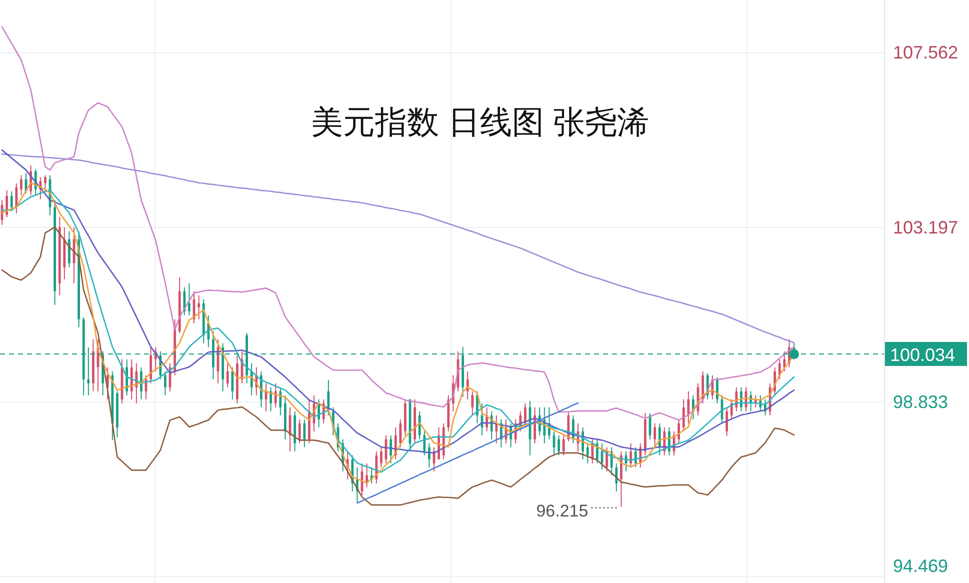 This screenshot has height=583, width=969. I want to click on ref-line-label: 100.034, so click(923, 354).